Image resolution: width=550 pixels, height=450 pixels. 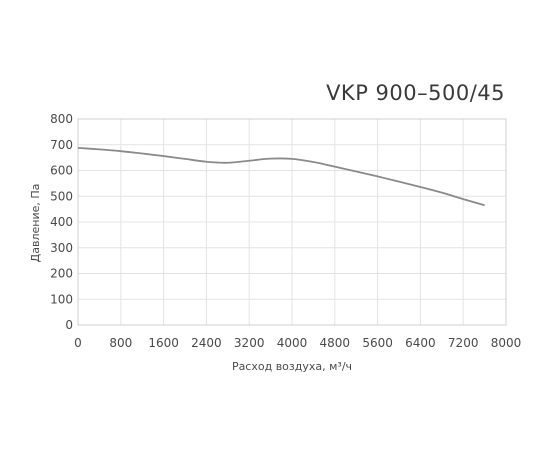 I want to click on x-axis-ticks: 0 800 1600 2400 3200 4000 4800 5600 6400 7200 8000, so click(x=297, y=343).